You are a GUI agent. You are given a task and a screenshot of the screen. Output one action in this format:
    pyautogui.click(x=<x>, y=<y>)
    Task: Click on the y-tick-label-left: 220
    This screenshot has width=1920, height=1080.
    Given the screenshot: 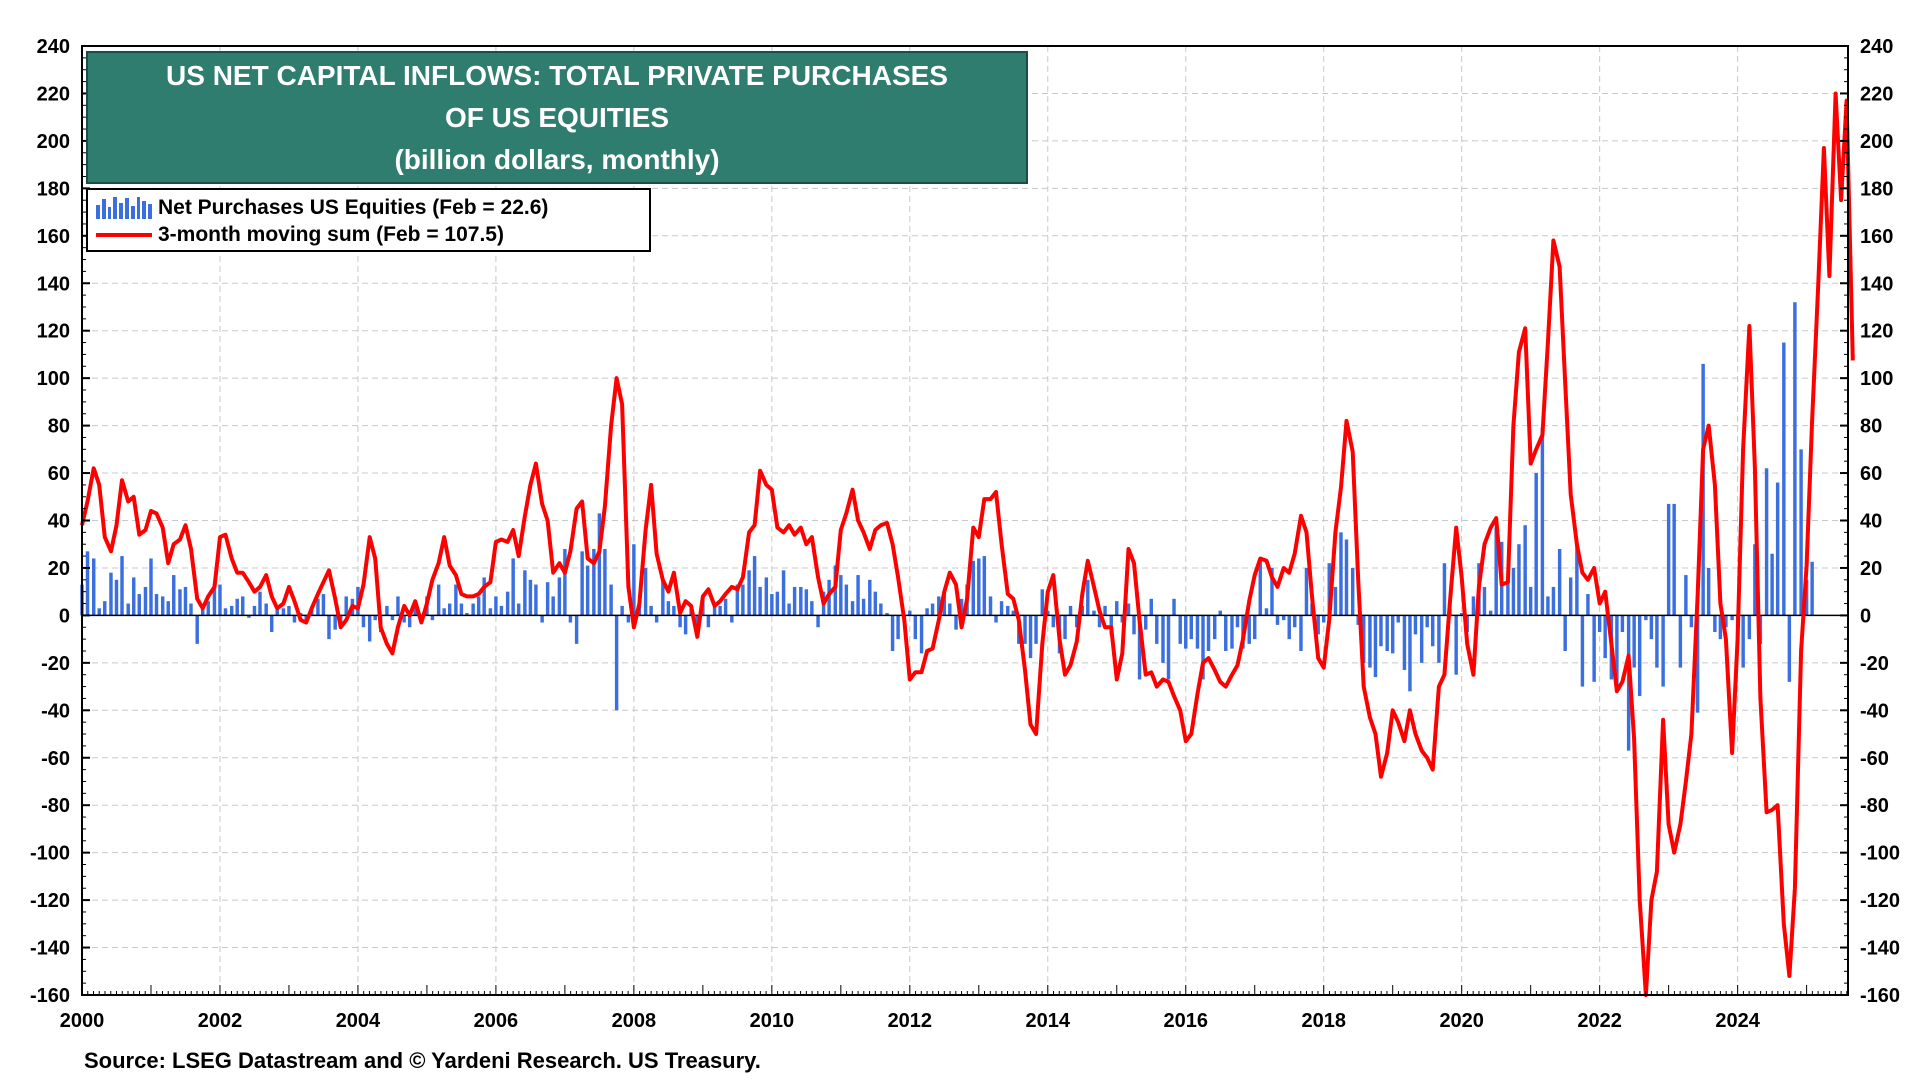 What is the action you would take?
    pyautogui.click(x=53, y=94)
    